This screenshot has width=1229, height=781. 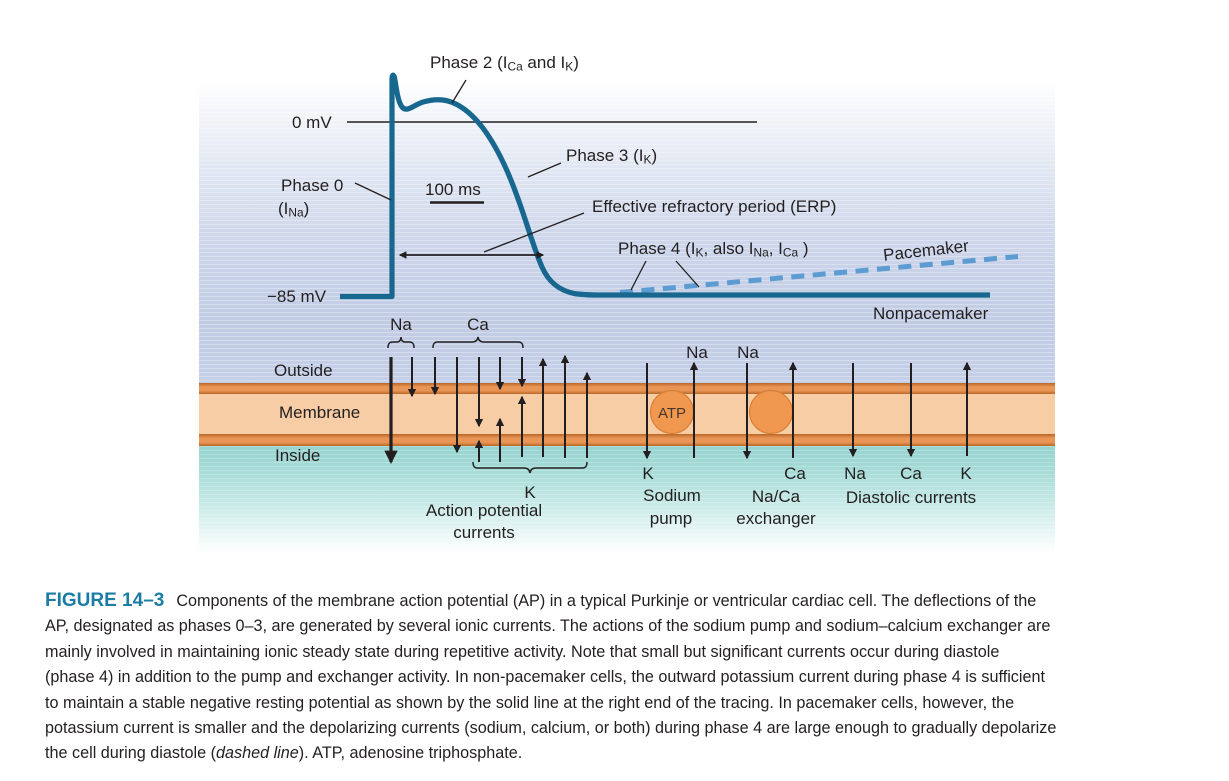 What do you see at coordinates (303, 370) in the screenshot?
I see `outside-label: Outside` at bounding box center [303, 370].